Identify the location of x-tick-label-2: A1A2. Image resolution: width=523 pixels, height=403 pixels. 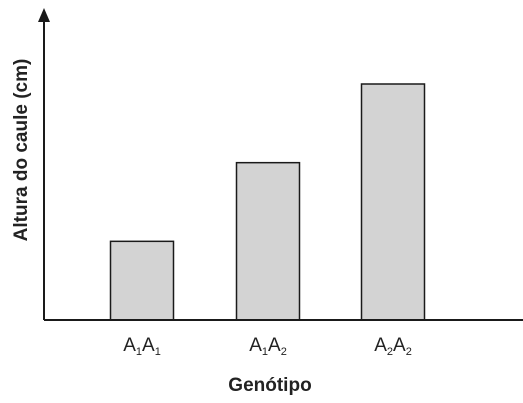
(268, 346).